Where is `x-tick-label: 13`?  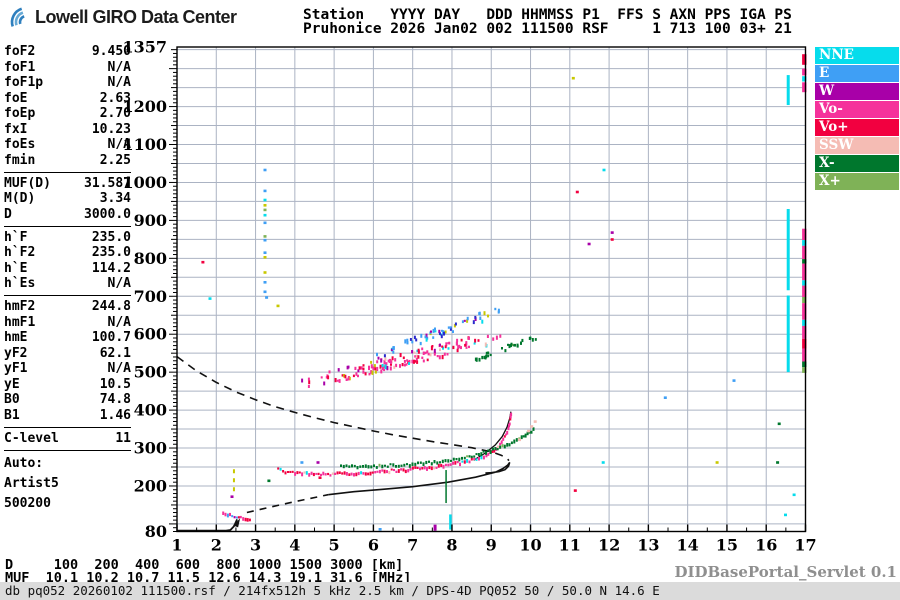
x-tick-label: 13 is located at coordinates (648, 545).